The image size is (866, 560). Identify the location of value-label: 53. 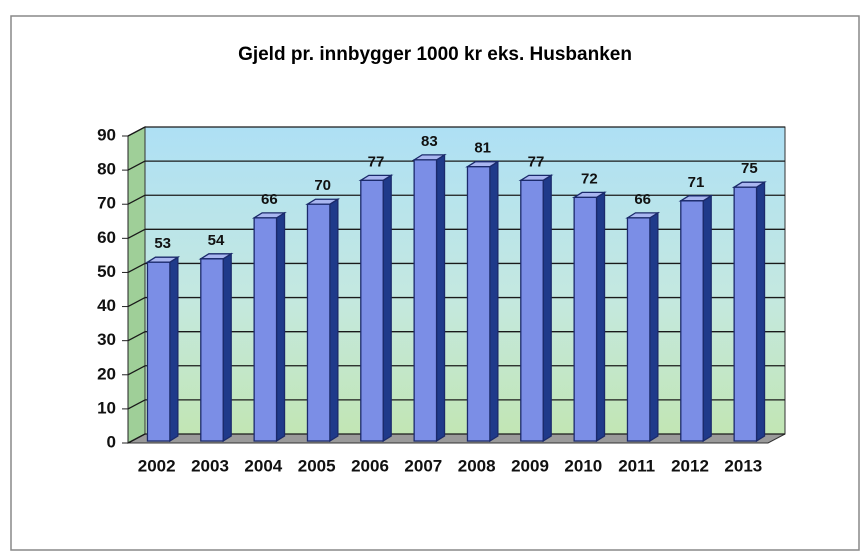
(162, 243).